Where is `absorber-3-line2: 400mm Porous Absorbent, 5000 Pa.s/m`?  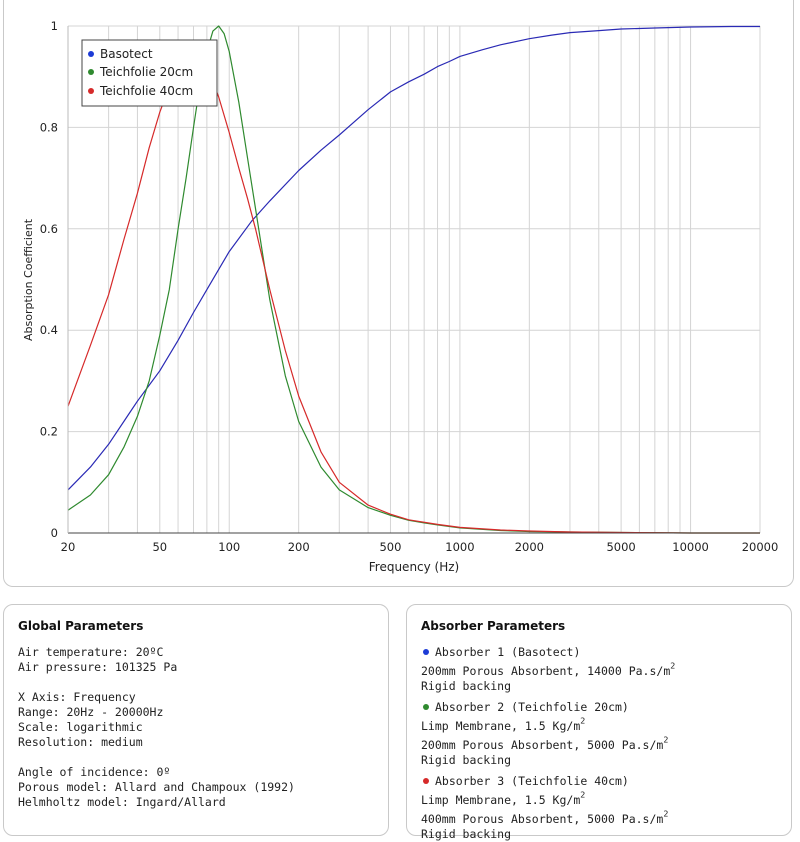
absorber-3-line2: 400mm Porous Absorbent, 5000 Pa.s/m is located at coordinates (542, 819).